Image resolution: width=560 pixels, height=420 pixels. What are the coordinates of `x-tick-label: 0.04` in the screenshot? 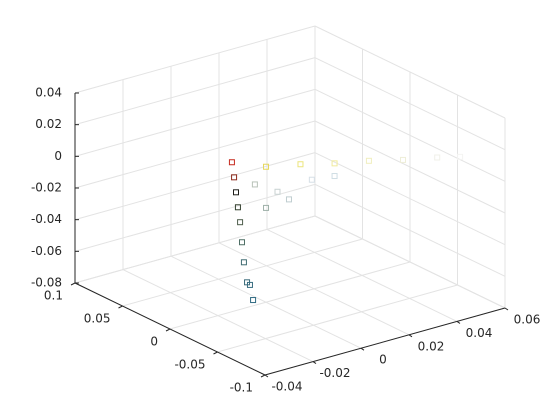 It's located at (479, 333).